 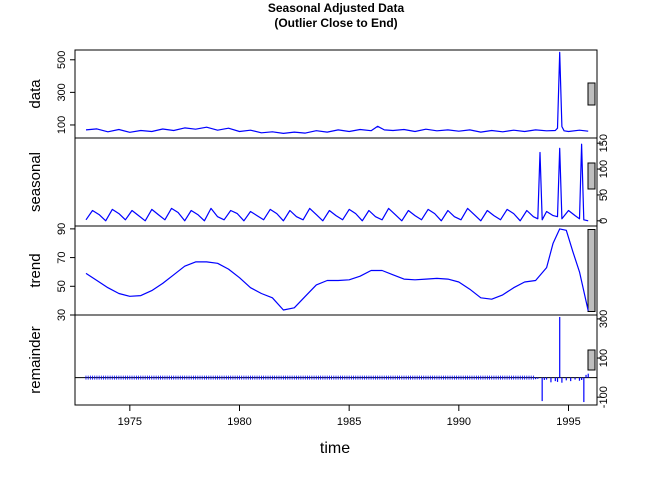 I want to click on panel-label-data: data, so click(x=35, y=94).